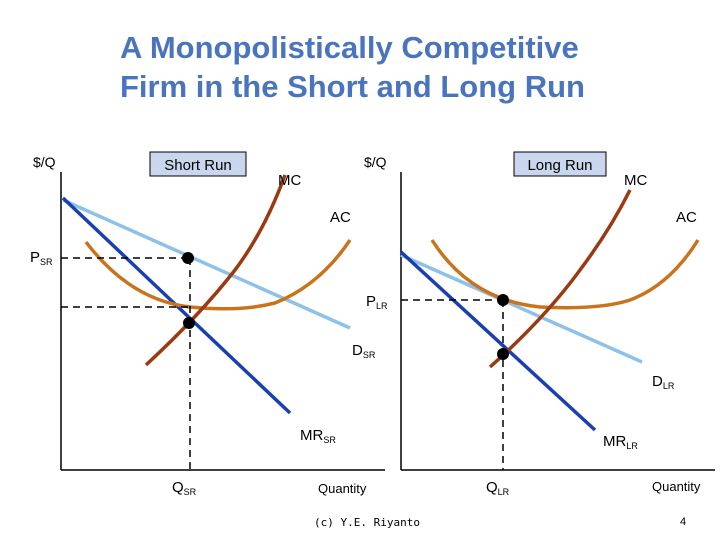  What do you see at coordinates (41, 258) in the screenshot?
I see `sr-price-label: PSR` at bounding box center [41, 258].